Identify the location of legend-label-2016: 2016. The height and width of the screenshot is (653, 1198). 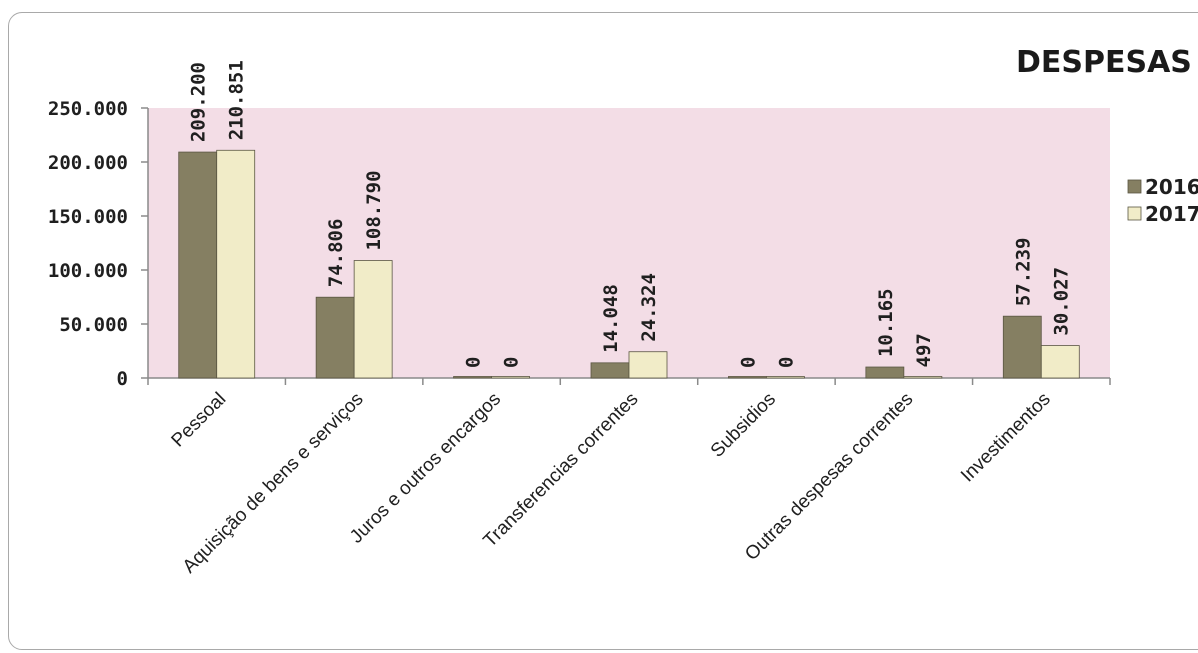
(1171, 187).